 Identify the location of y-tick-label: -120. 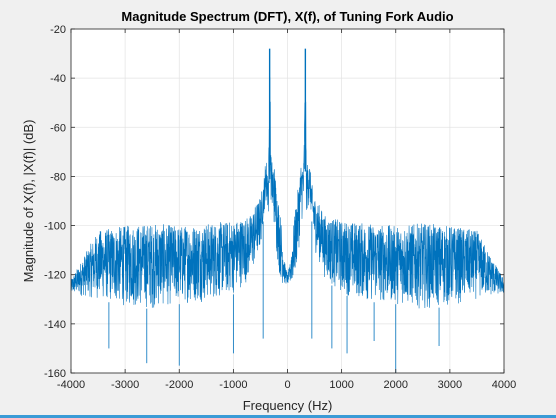
(55, 276).